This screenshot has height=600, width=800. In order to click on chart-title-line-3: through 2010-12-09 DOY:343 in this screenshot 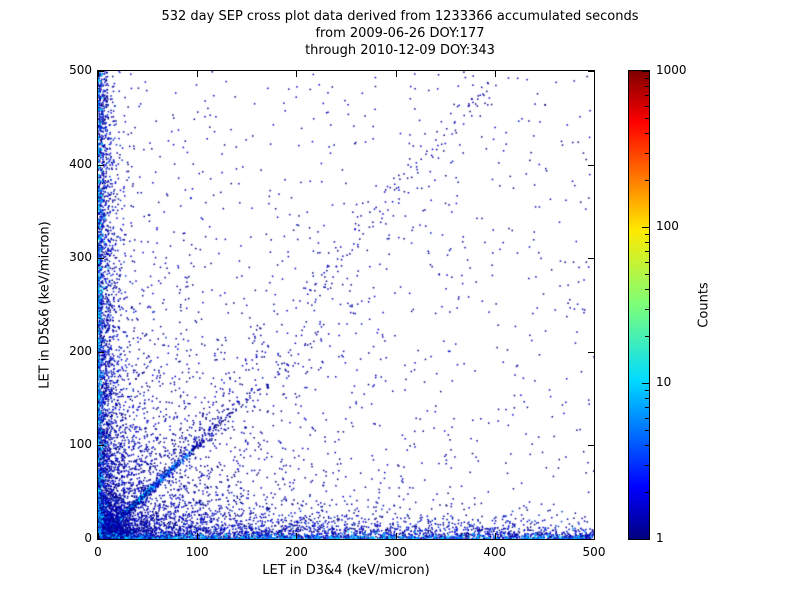, I will do `click(400, 50)`.